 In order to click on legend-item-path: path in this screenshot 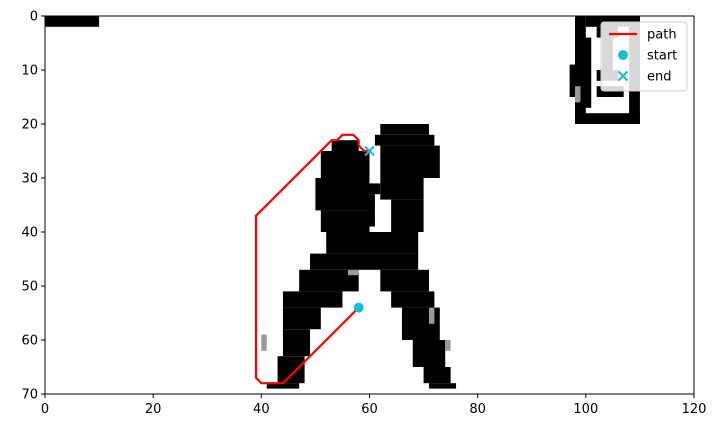, I will do `click(643, 35)`.